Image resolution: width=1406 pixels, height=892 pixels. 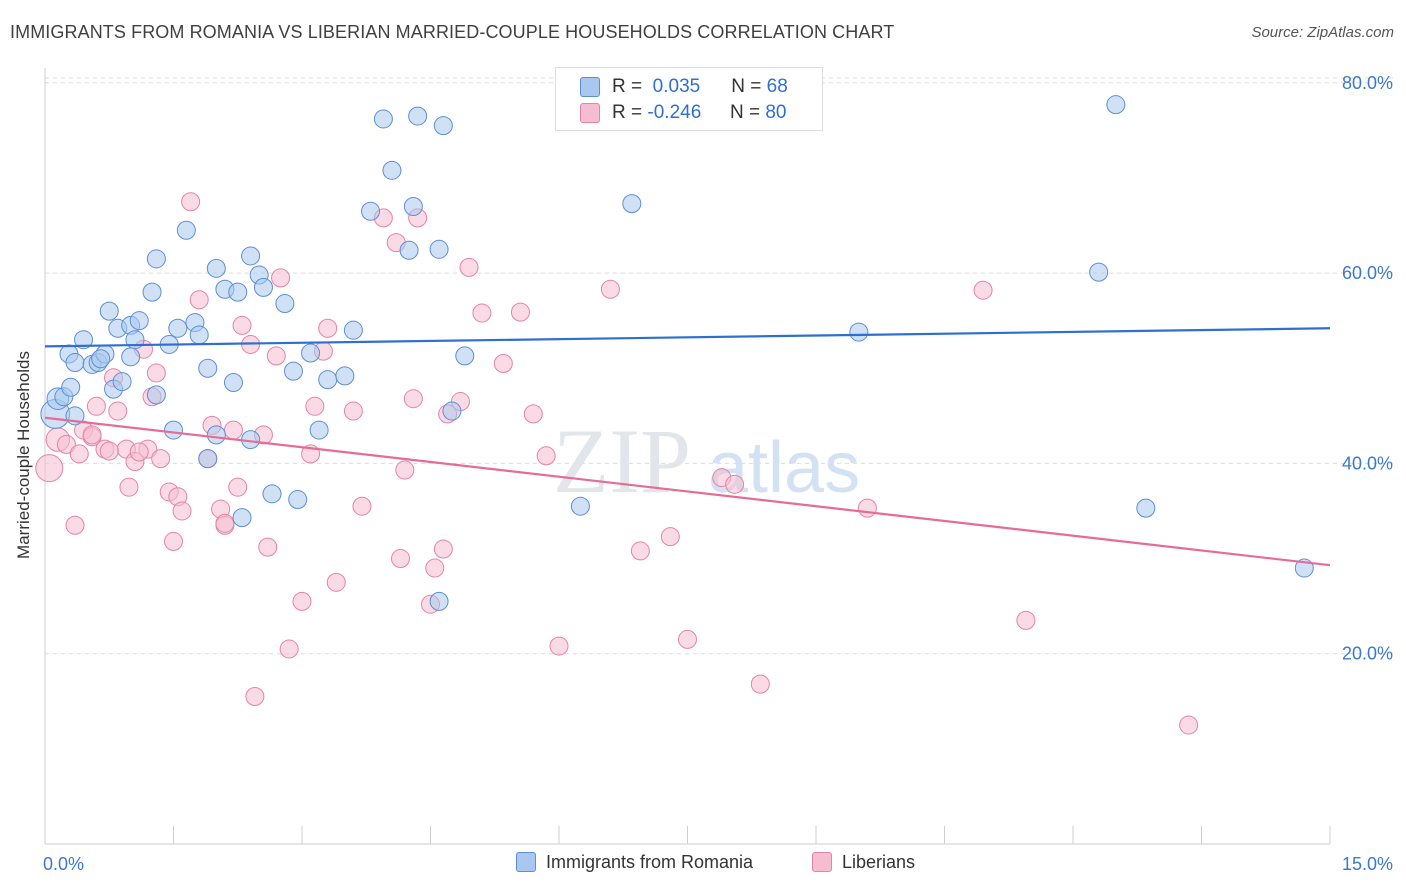 I want to click on watermark-zip: ZIP, so click(x=622, y=461).